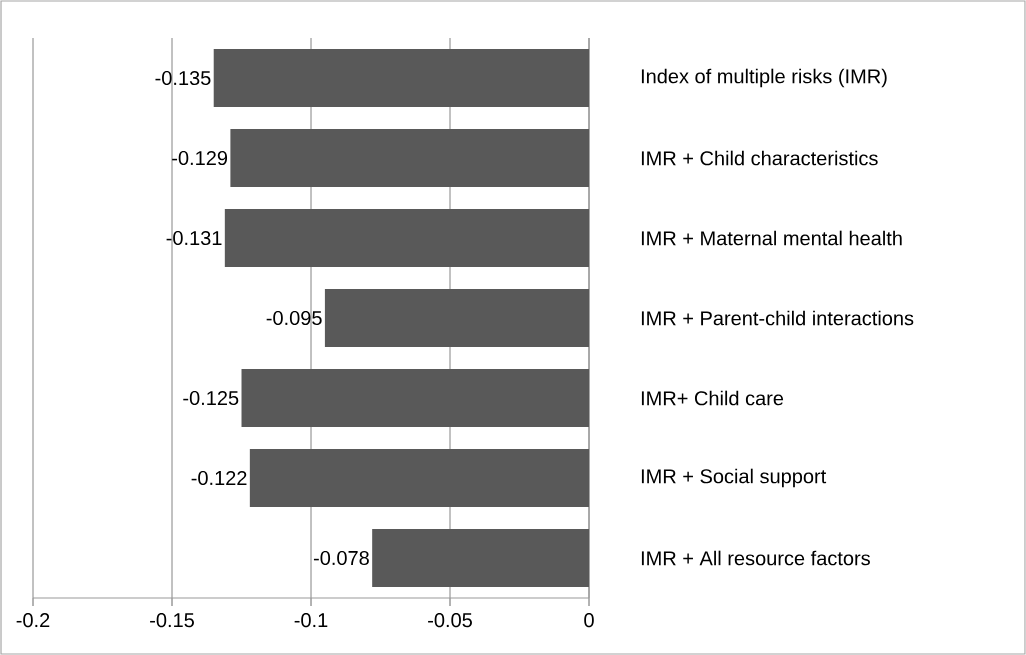 The image size is (1026, 655). What do you see at coordinates (771, 238) in the screenshot?
I see `y-tick-label: IMR + Maternal mental health` at bounding box center [771, 238].